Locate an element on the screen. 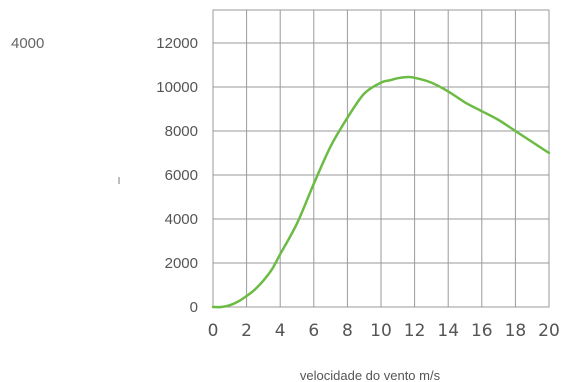  y-tick-label: 12000 is located at coordinates (177, 43).